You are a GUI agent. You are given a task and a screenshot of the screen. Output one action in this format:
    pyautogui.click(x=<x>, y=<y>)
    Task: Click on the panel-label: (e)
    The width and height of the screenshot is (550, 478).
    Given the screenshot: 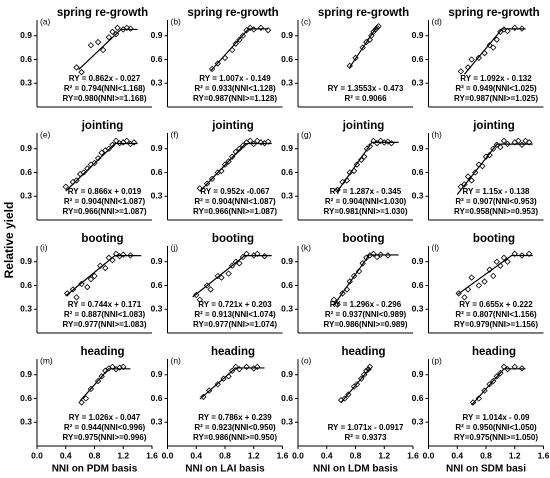 What is the action you would take?
    pyautogui.click(x=45, y=134)
    